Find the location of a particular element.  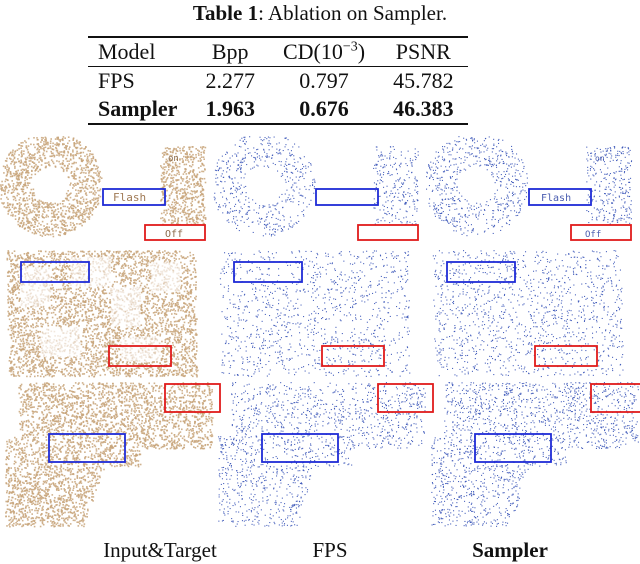

table-row-fps: FPS 2.277 0.797 45.782 is located at coordinates (278, 81).